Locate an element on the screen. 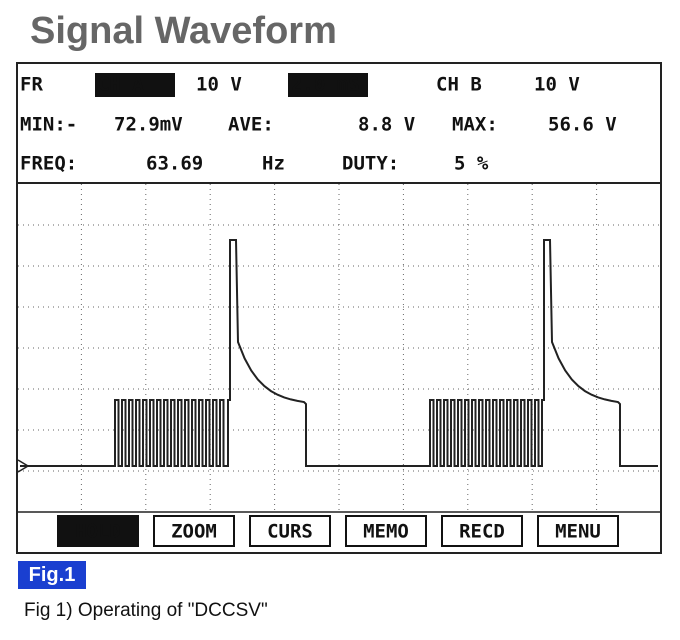 This screenshot has width=680, height=640. status-text: 2.0 mS is located at coordinates (325, 85).